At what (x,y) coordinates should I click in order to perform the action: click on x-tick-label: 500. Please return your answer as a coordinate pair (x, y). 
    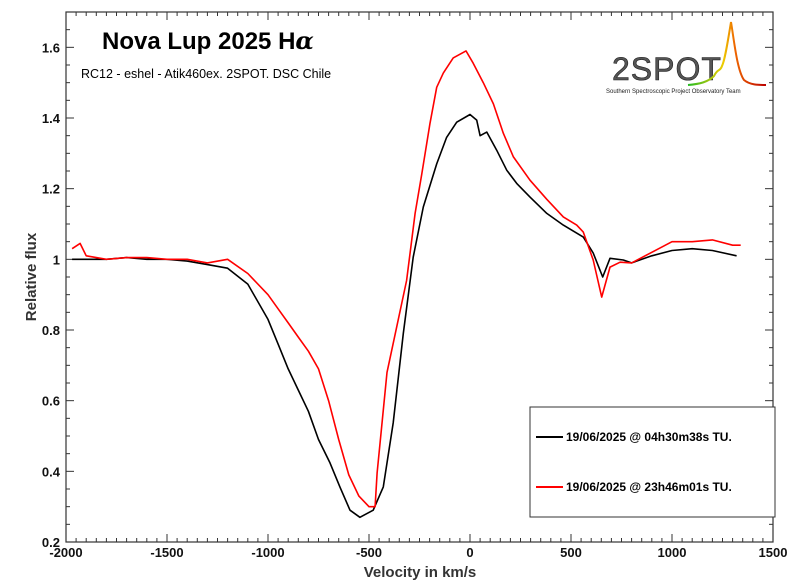
    Looking at the image, I should click on (571, 552).